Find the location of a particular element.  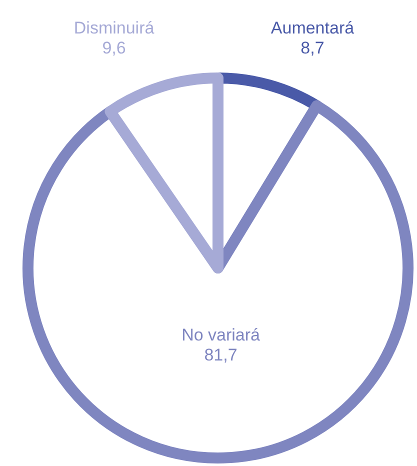

slice-label: No variará is located at coordinates (221, 335).